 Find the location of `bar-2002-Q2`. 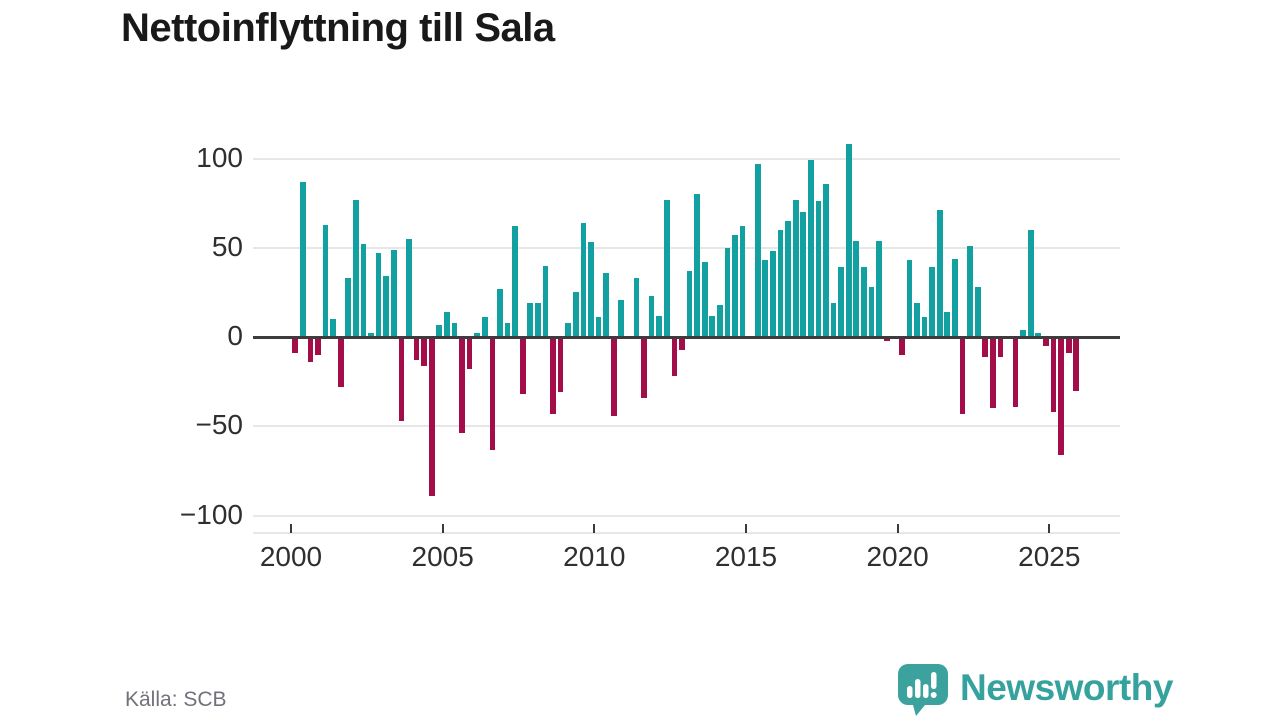

bar-2002-Q2 is located at coordinates (363, 290).